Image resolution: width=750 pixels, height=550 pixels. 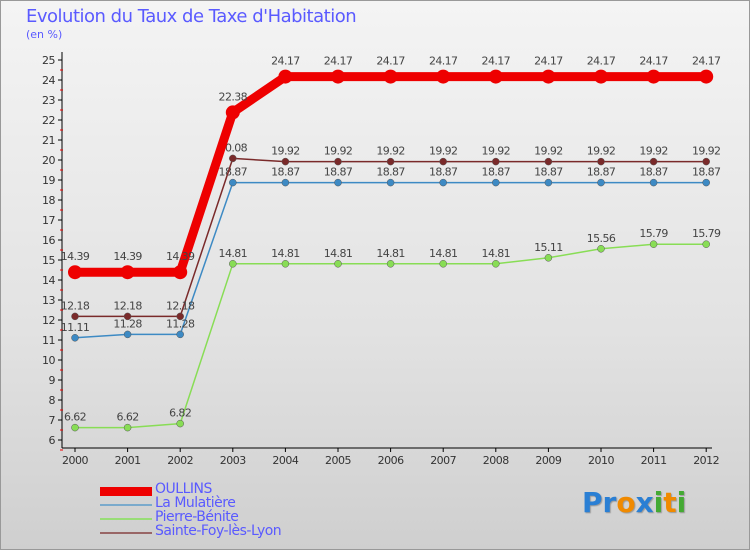 What do you see at coordinates (653, 233) in the screenshot?
I see `data-label: 15.79` at bounding box center [653, 233].